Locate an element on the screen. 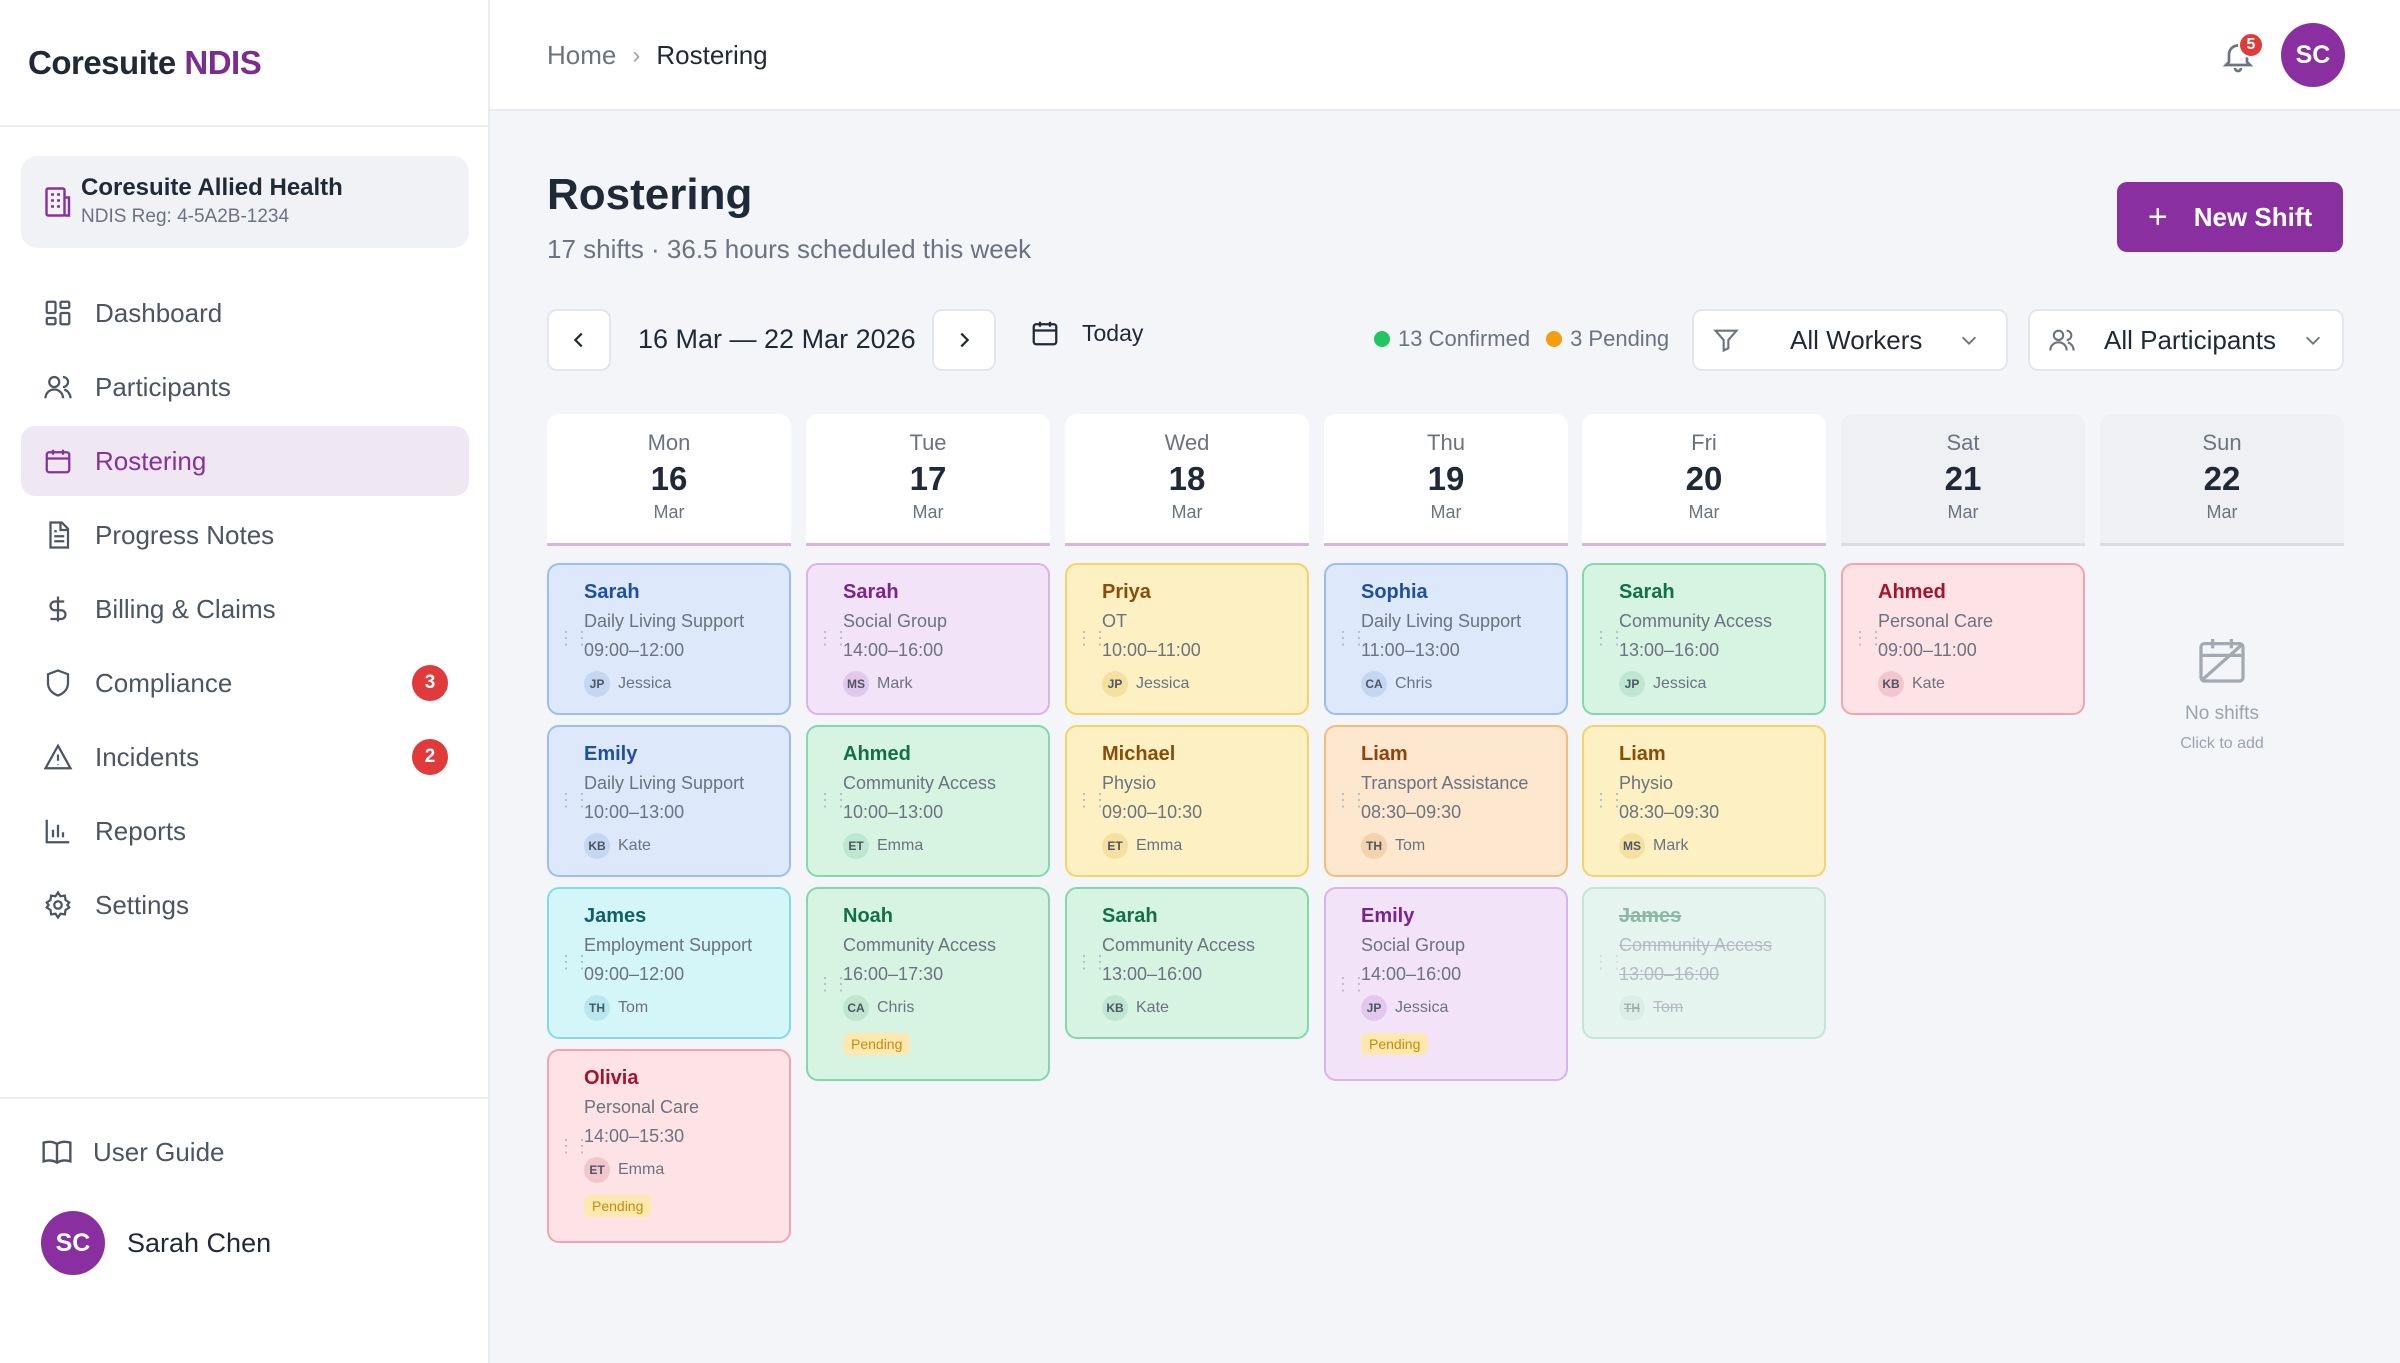 The height and width of the screenshot is (1363, 2400). participants-filter: All Participants is located at coordinates (2186, 340).